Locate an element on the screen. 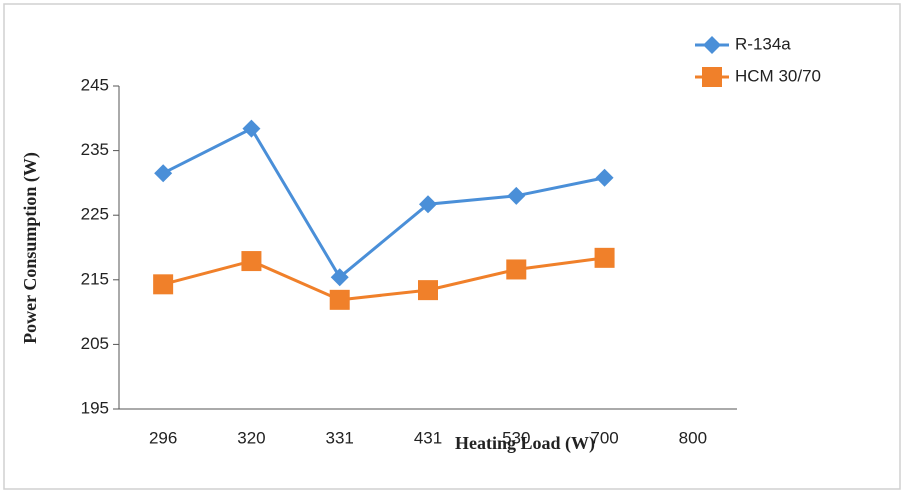 This screenshot has height=493, width=904. y-tick-label: 215 is located at coordinates (95, 278).